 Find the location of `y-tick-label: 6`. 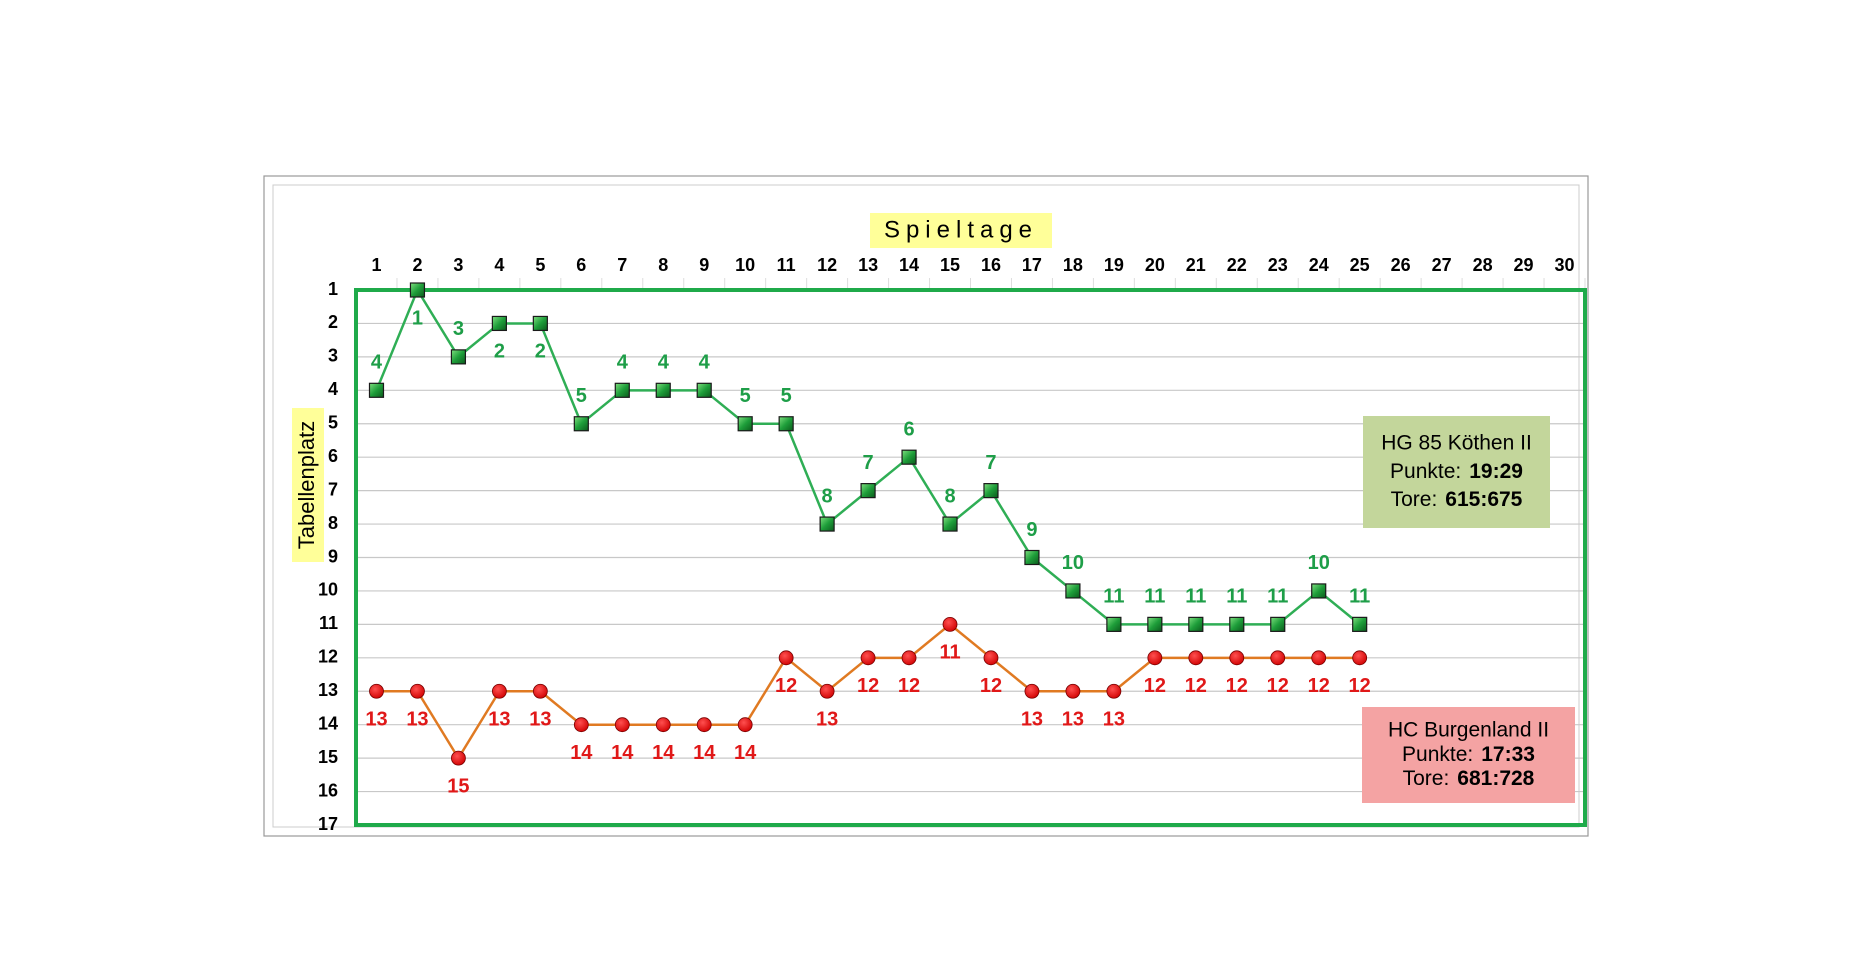

y-tick-label: 6 is located at coordinates (333, 456).